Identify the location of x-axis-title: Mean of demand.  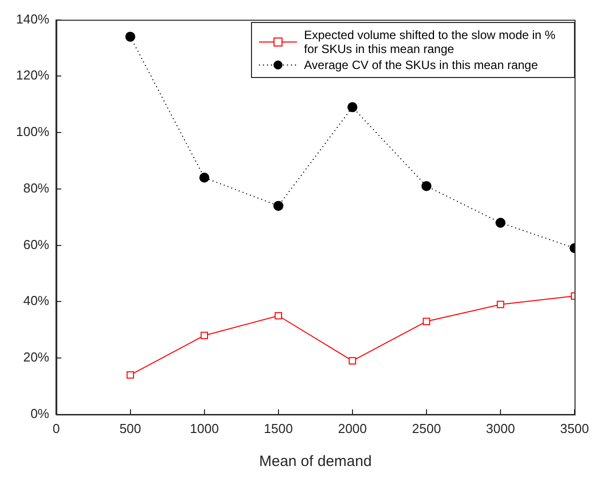
(315, 461).